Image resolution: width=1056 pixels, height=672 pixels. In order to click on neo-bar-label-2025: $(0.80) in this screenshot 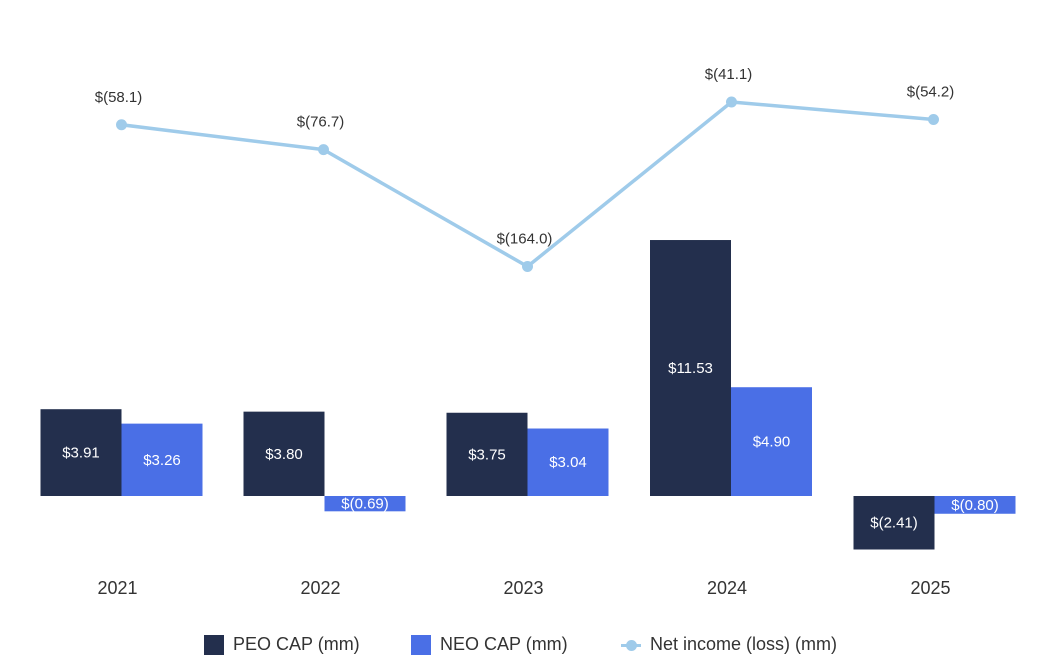, I will do `click(975, 505)`.